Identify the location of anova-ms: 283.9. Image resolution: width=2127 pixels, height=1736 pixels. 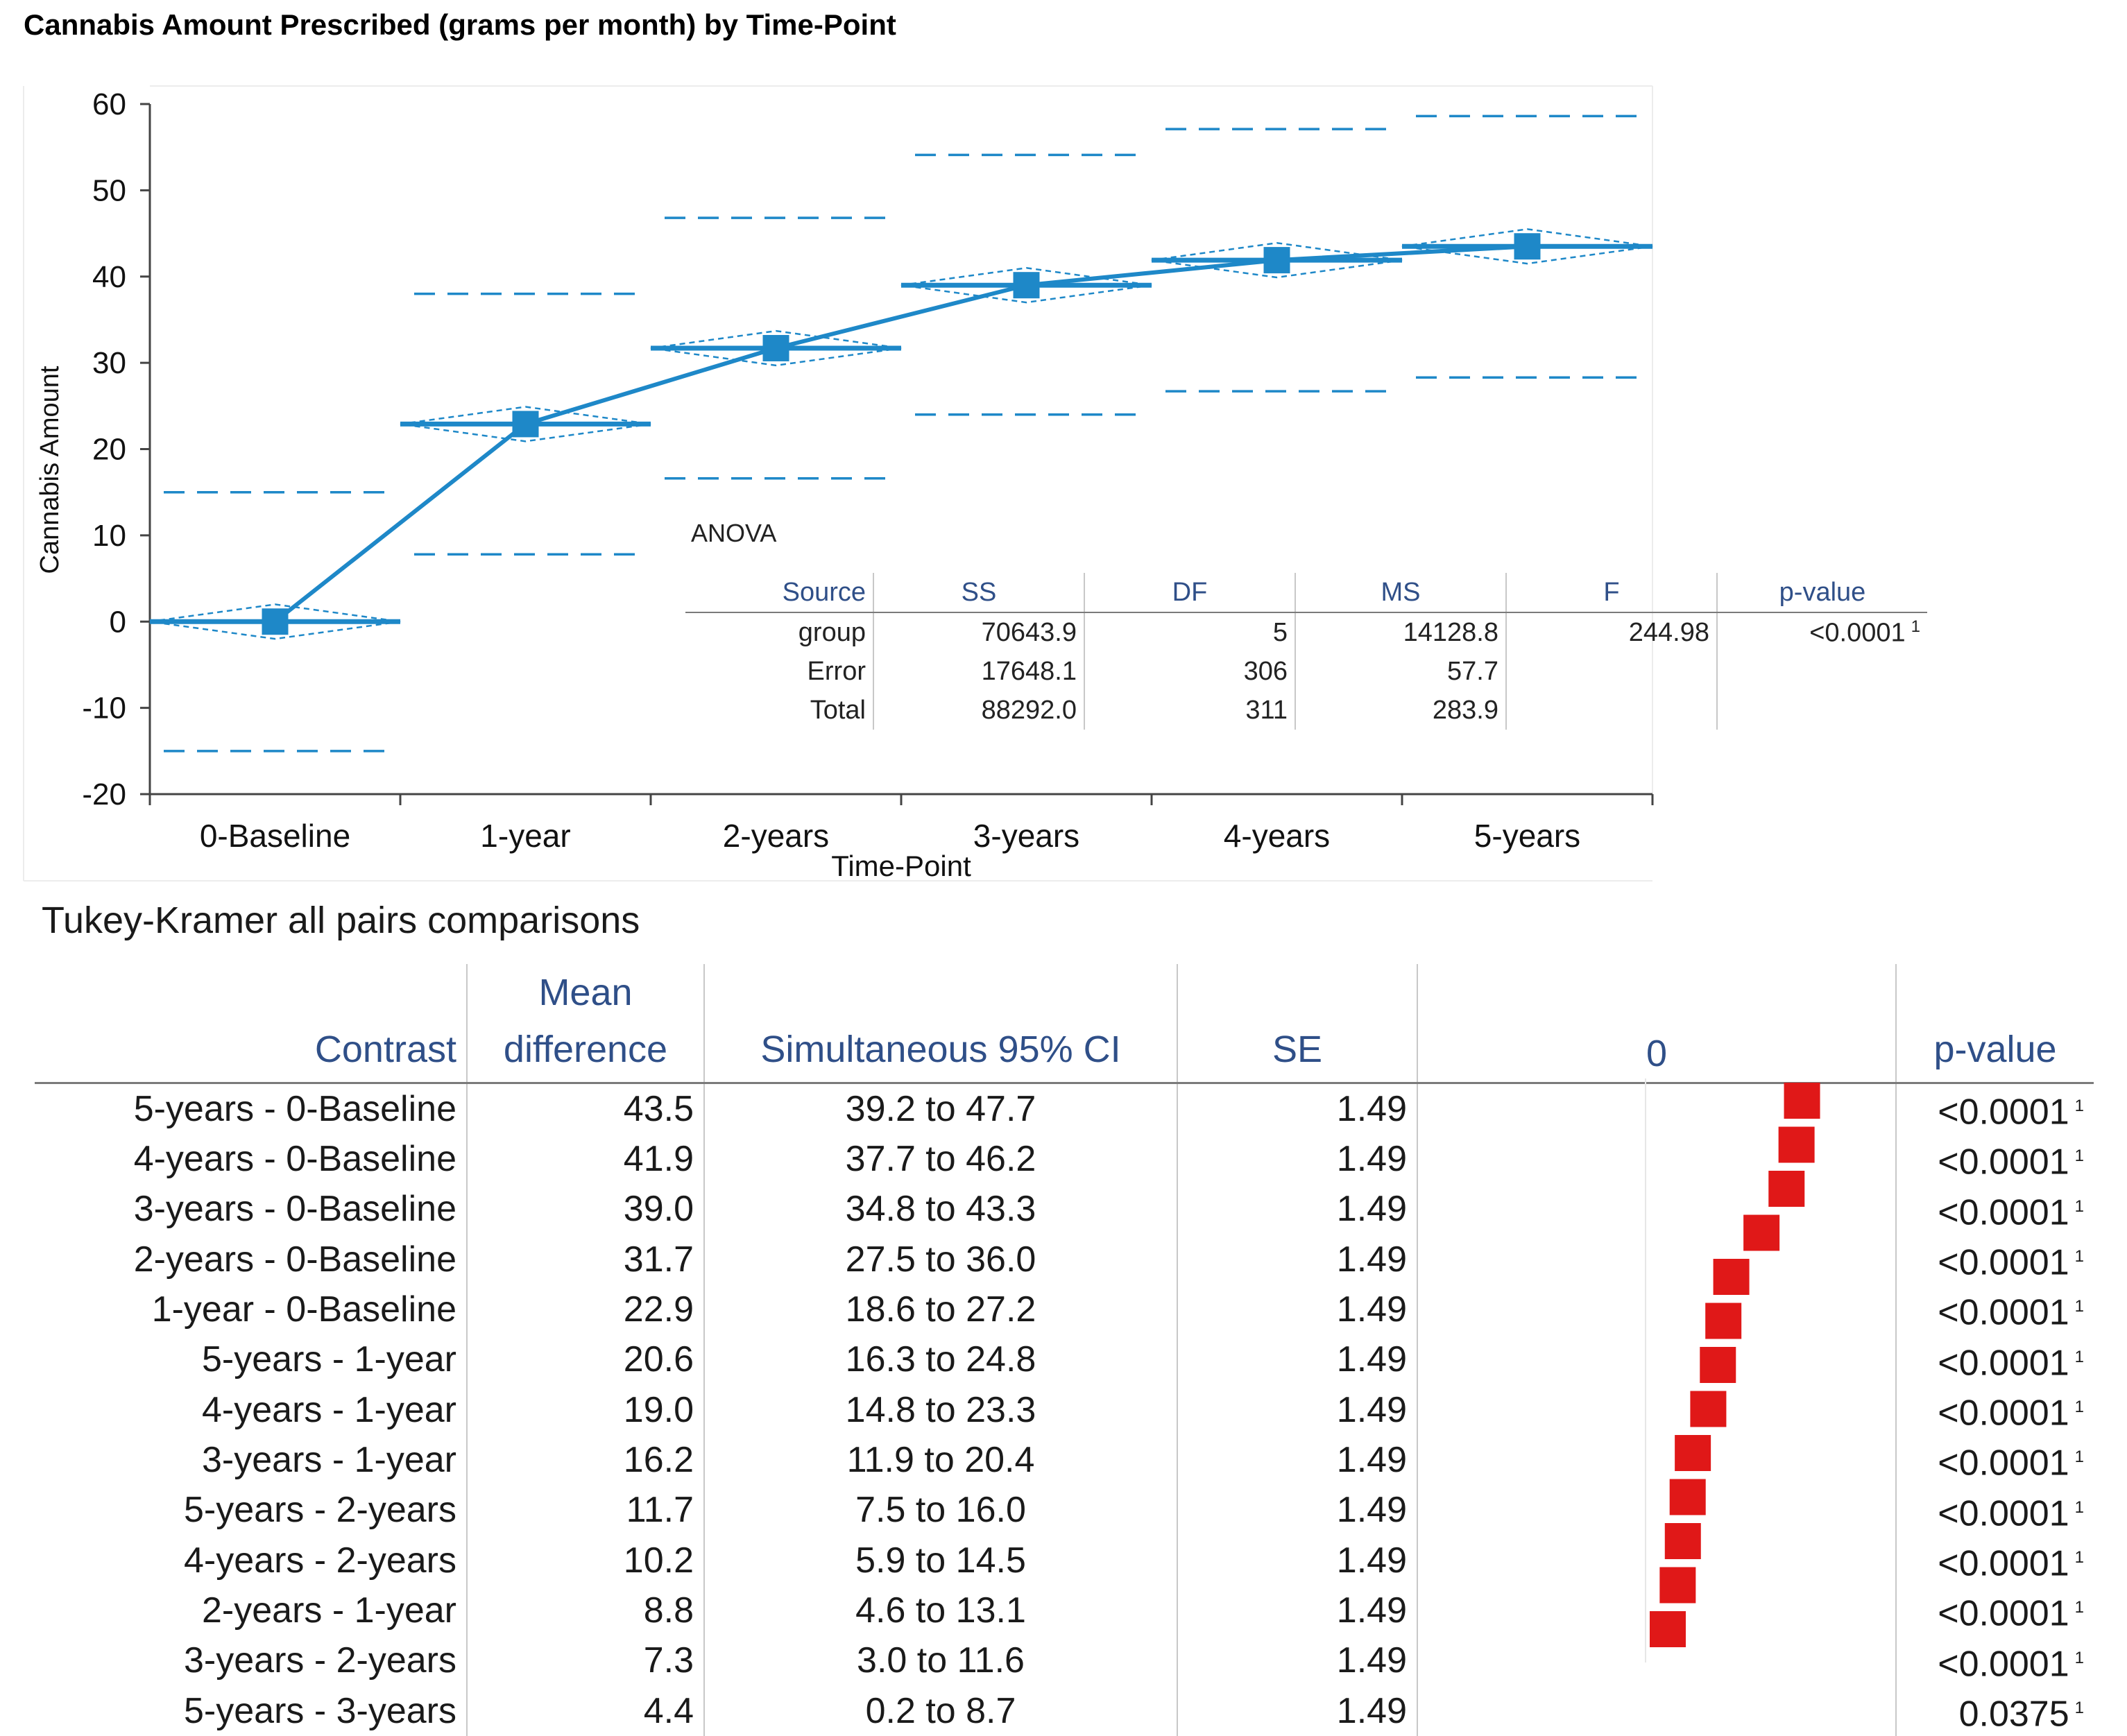
(1400, 710).